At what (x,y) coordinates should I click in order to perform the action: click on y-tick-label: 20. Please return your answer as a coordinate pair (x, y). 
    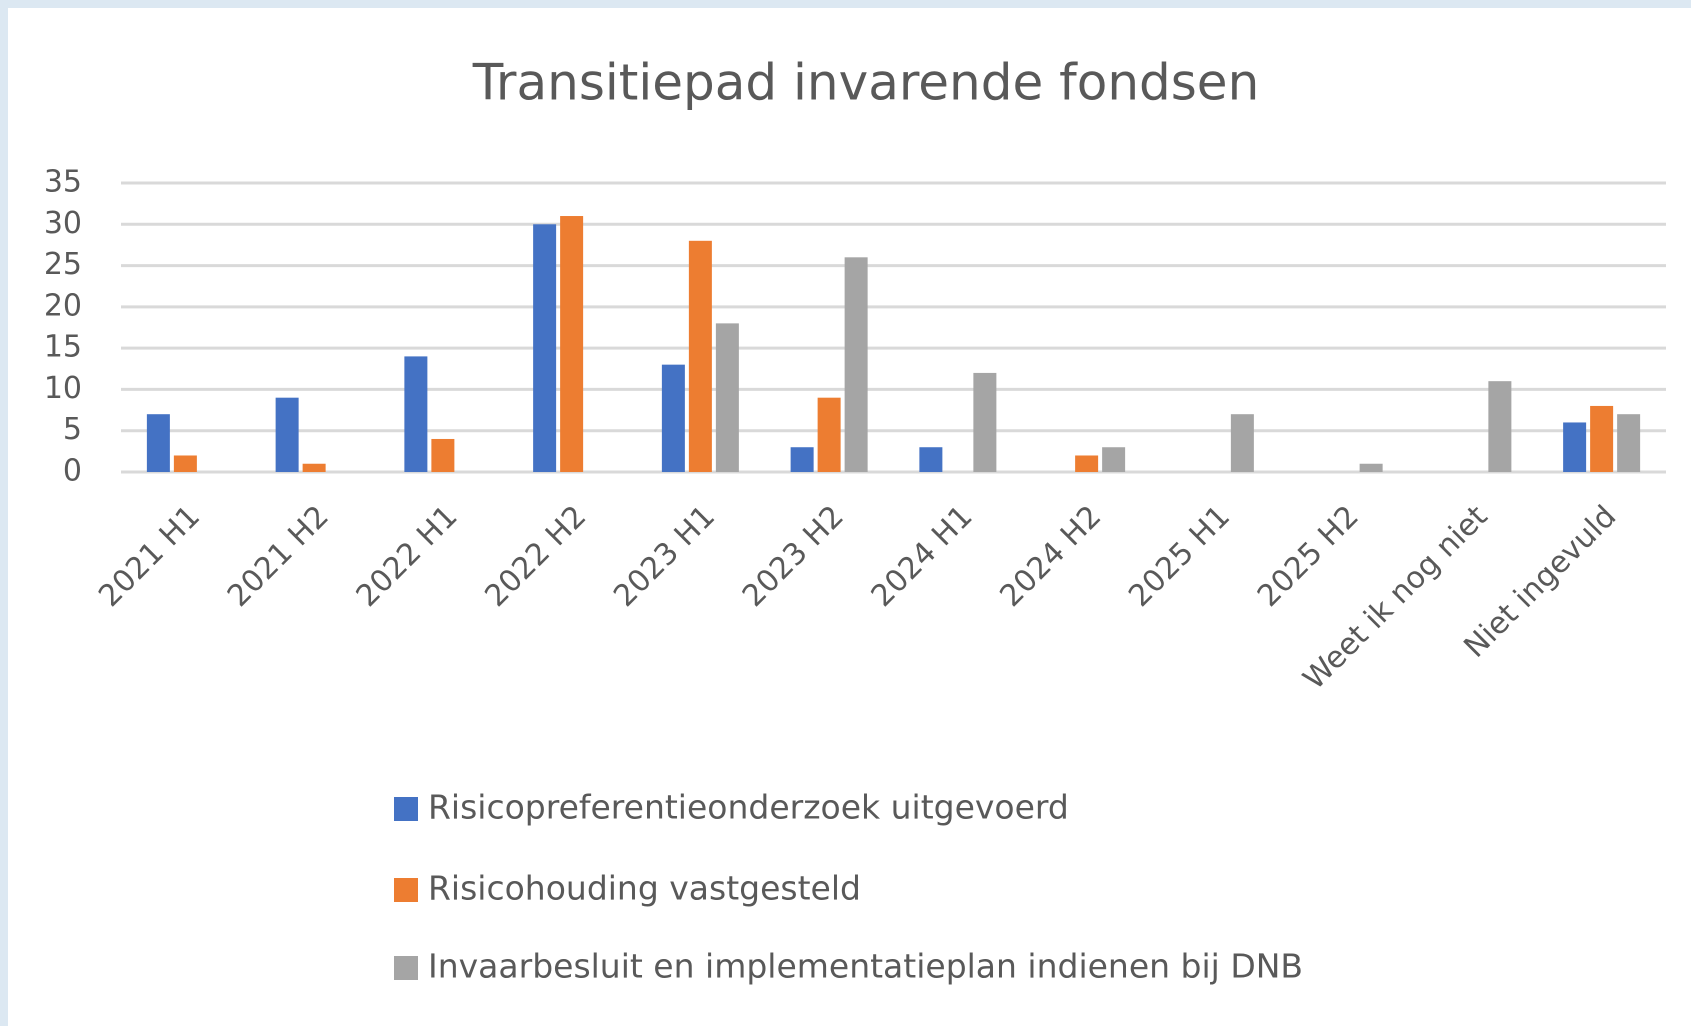
    Looking at the image, I should click on (63, 305).